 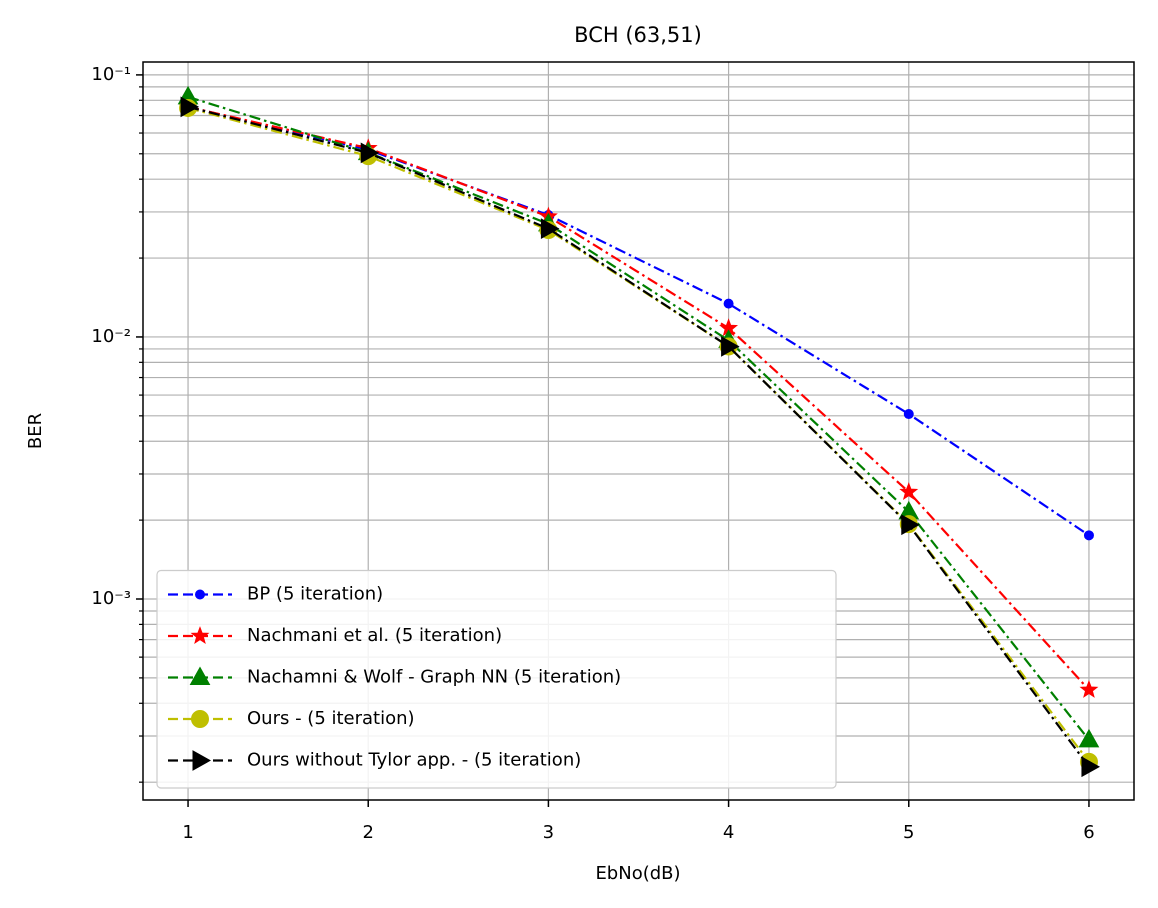 What do you see at coordinates (637, 873) in the screenshot?
I see `x-axis-label: EbNo(dB)` at bounding box center [637, 873].